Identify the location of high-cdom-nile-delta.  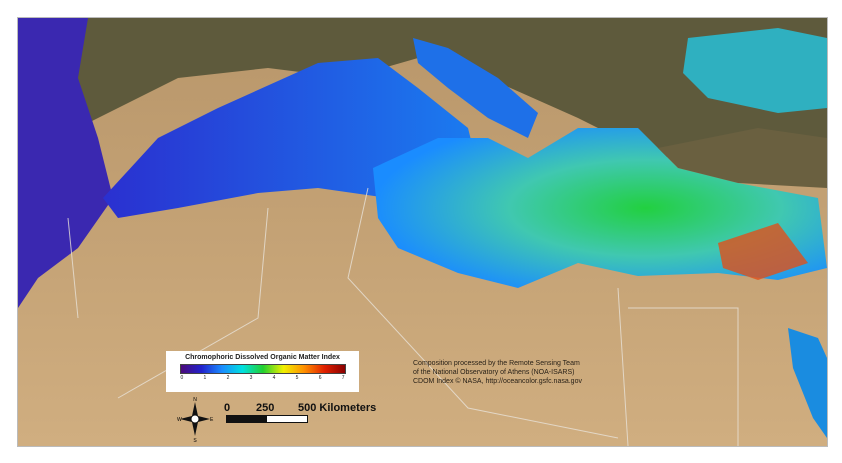
(763, 251).